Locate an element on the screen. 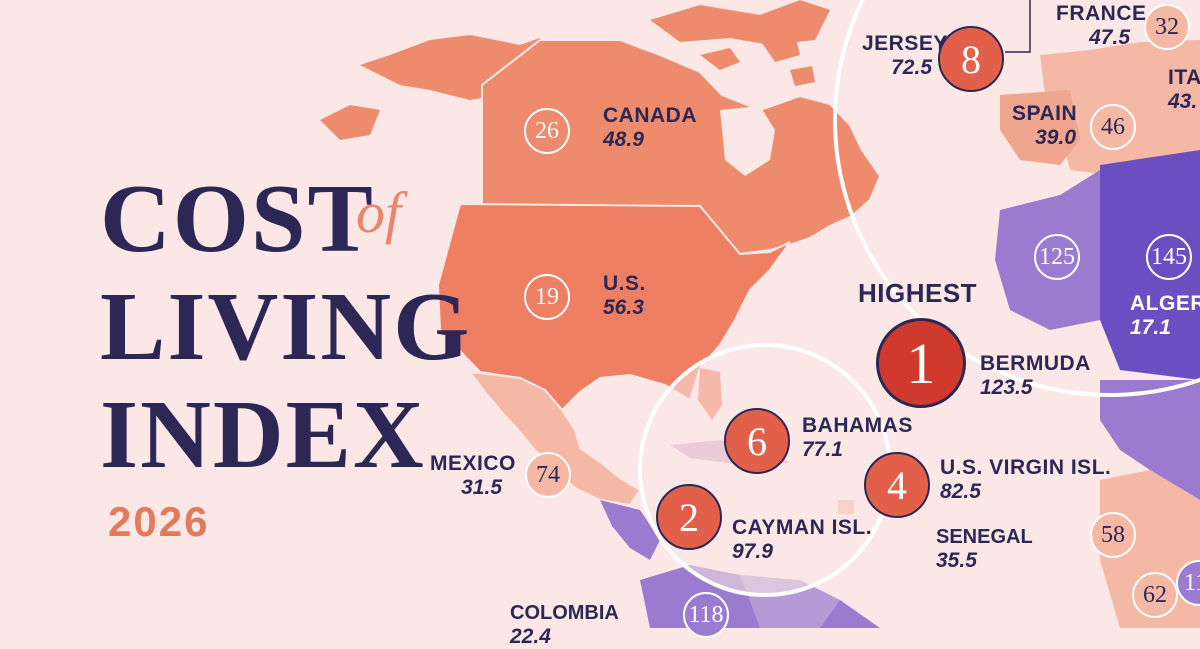 Image resolution: width=1200 pixels, height=649 pixels. us-name: U.S. is located at coordinates (624, 283).